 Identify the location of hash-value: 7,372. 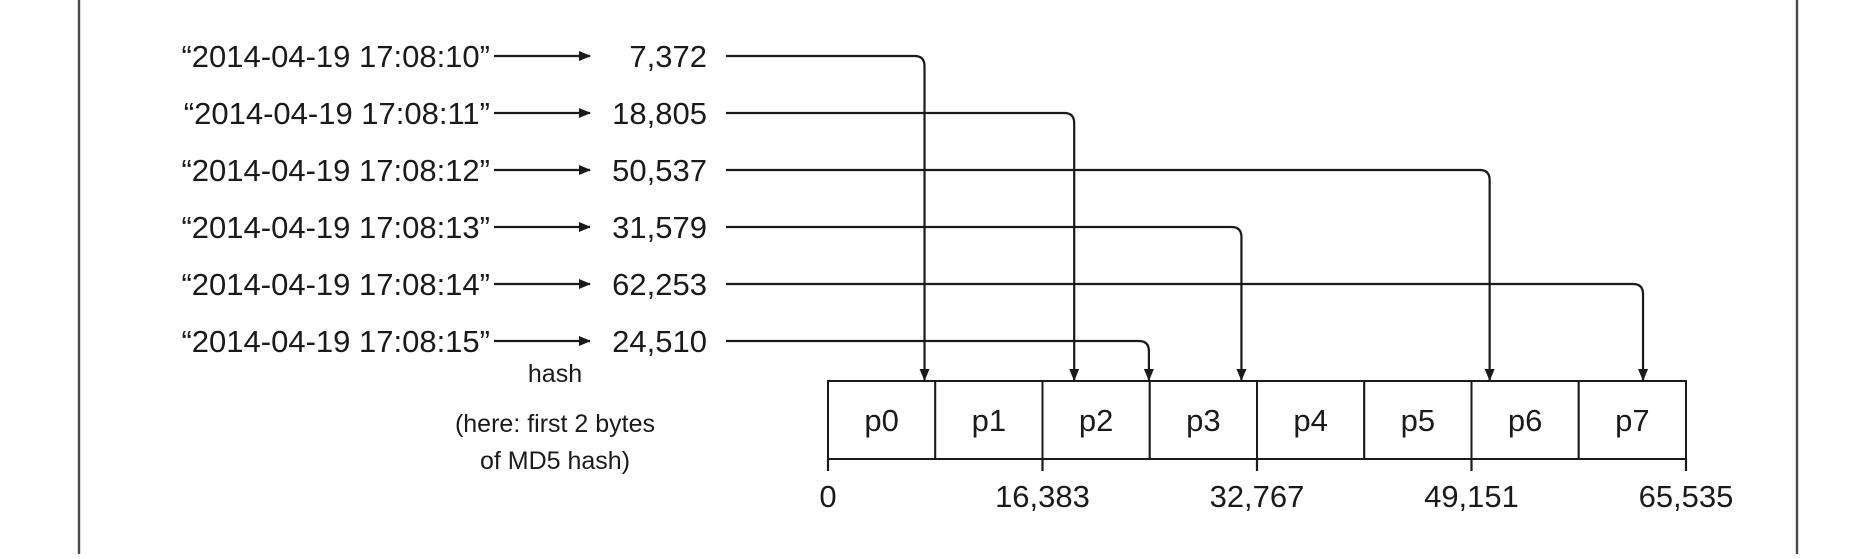
(668, 56).